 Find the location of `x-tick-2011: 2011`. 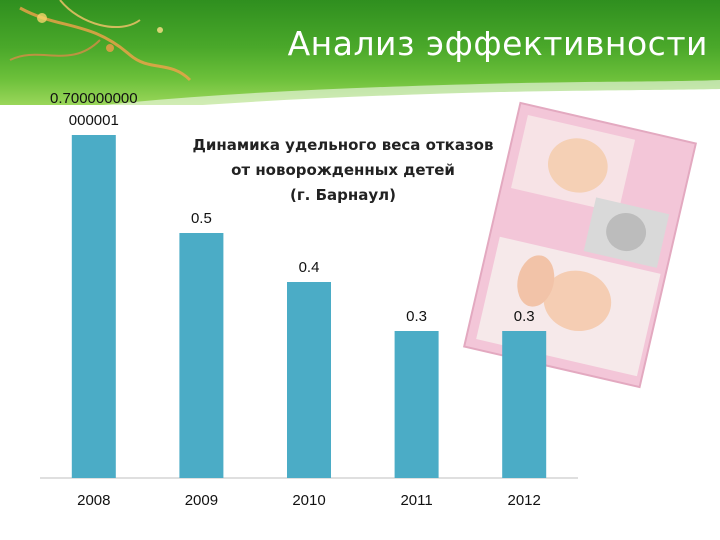

x-tick-2011: 2011 is located at coordinates (416, 500).